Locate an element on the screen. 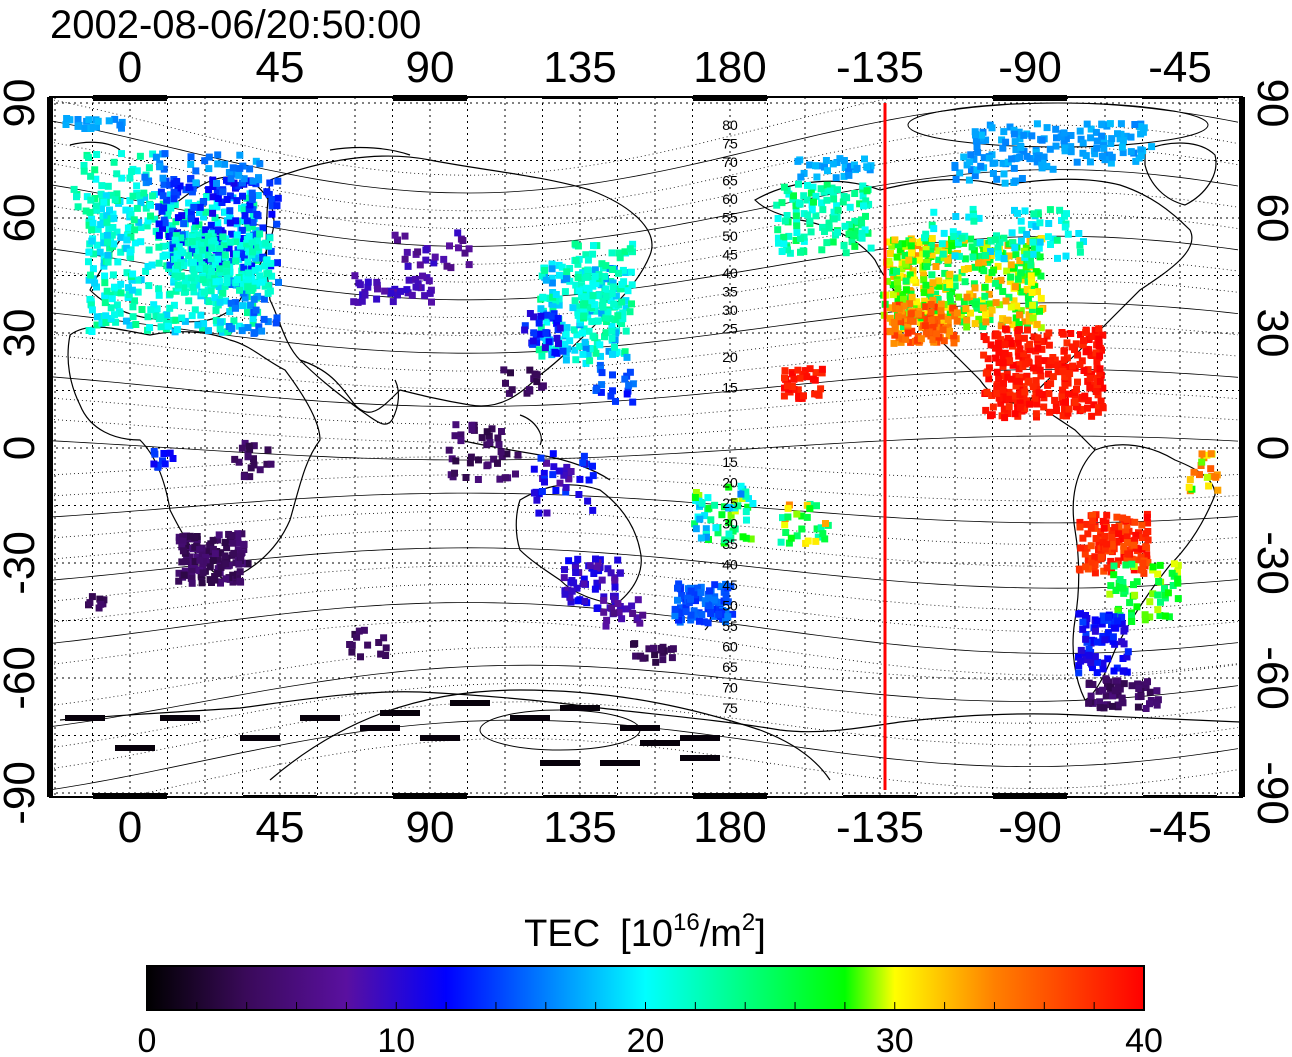 The height and width of the screenshot is (1057, 1292). colorbar-tick-label: 40 is located at coordinates (1144, 1039).